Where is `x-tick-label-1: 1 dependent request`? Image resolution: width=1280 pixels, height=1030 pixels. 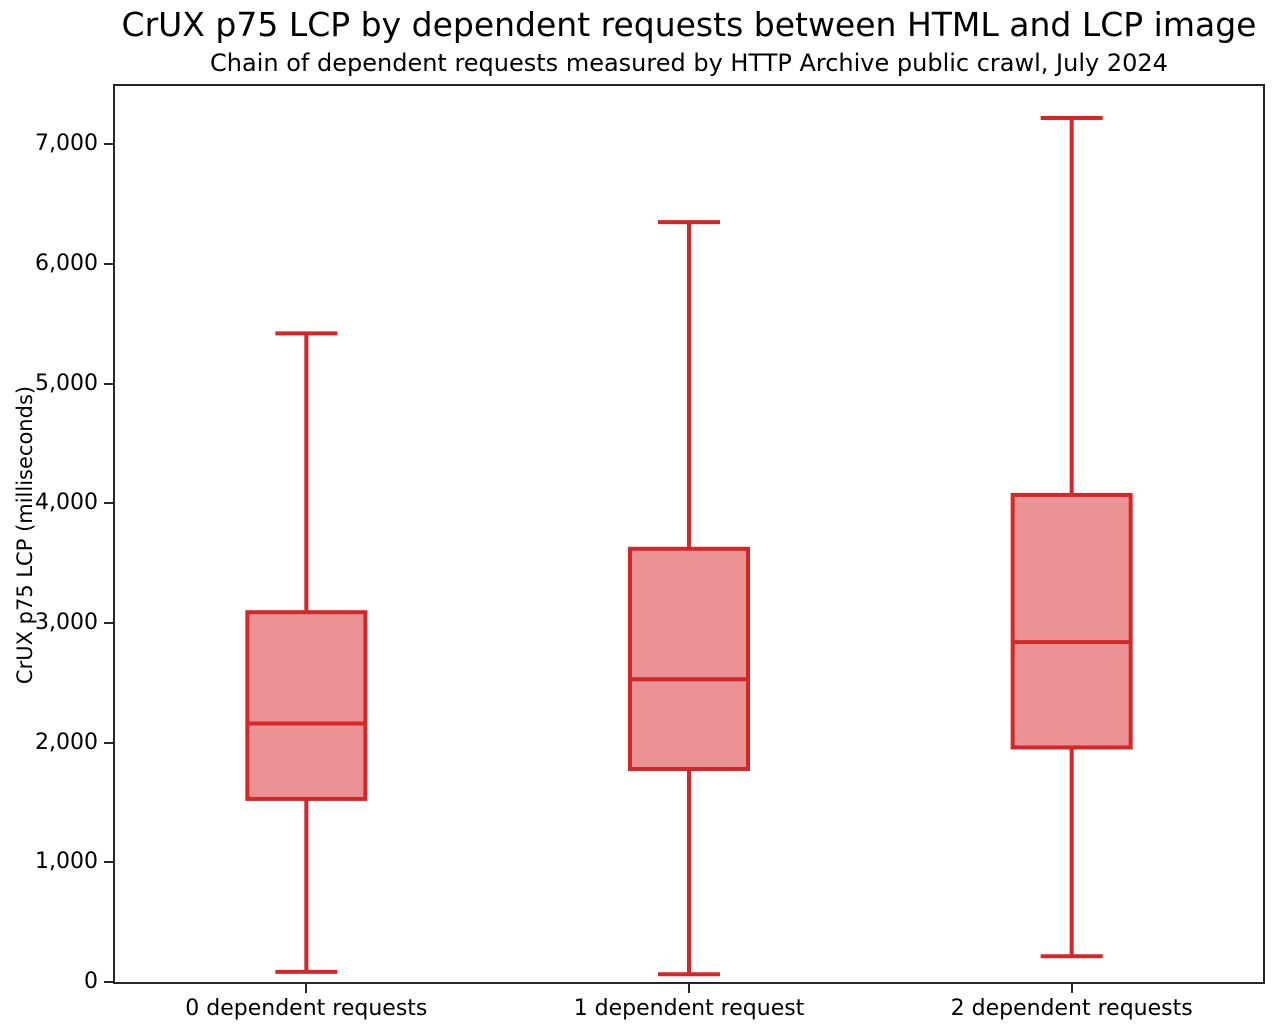 x-tick-label-1: 1 dependent request is located at coordinates (689, 1008).